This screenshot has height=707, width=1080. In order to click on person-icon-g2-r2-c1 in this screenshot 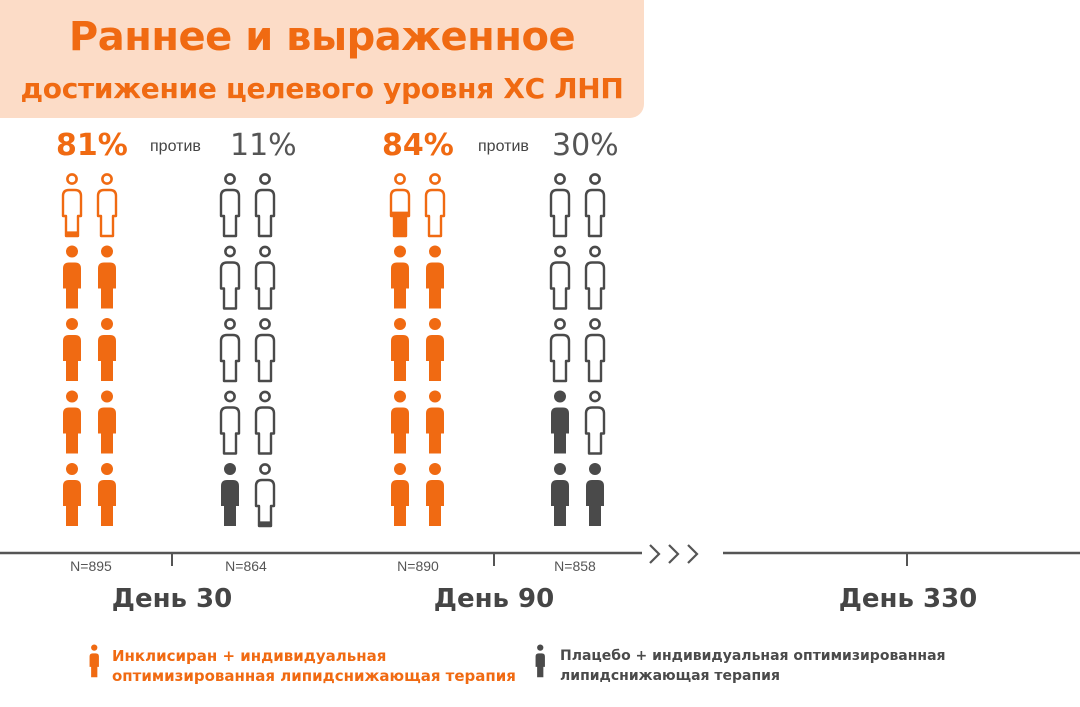, I will do `click(435, 349)`.